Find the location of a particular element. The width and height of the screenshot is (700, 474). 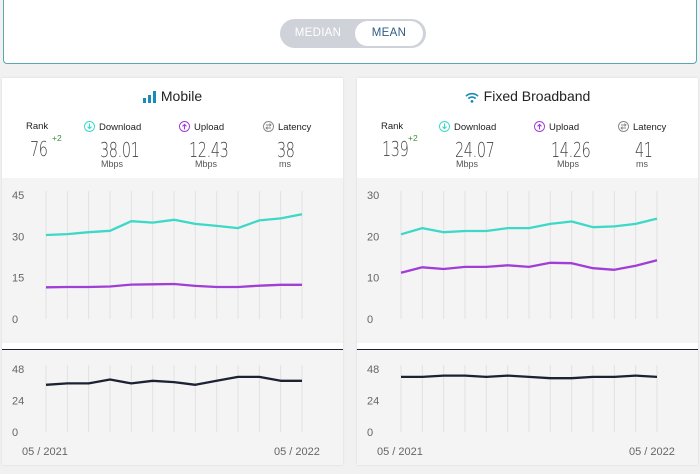

rank-stat: Rank 76 +2 is located at coordinates (44, 141).